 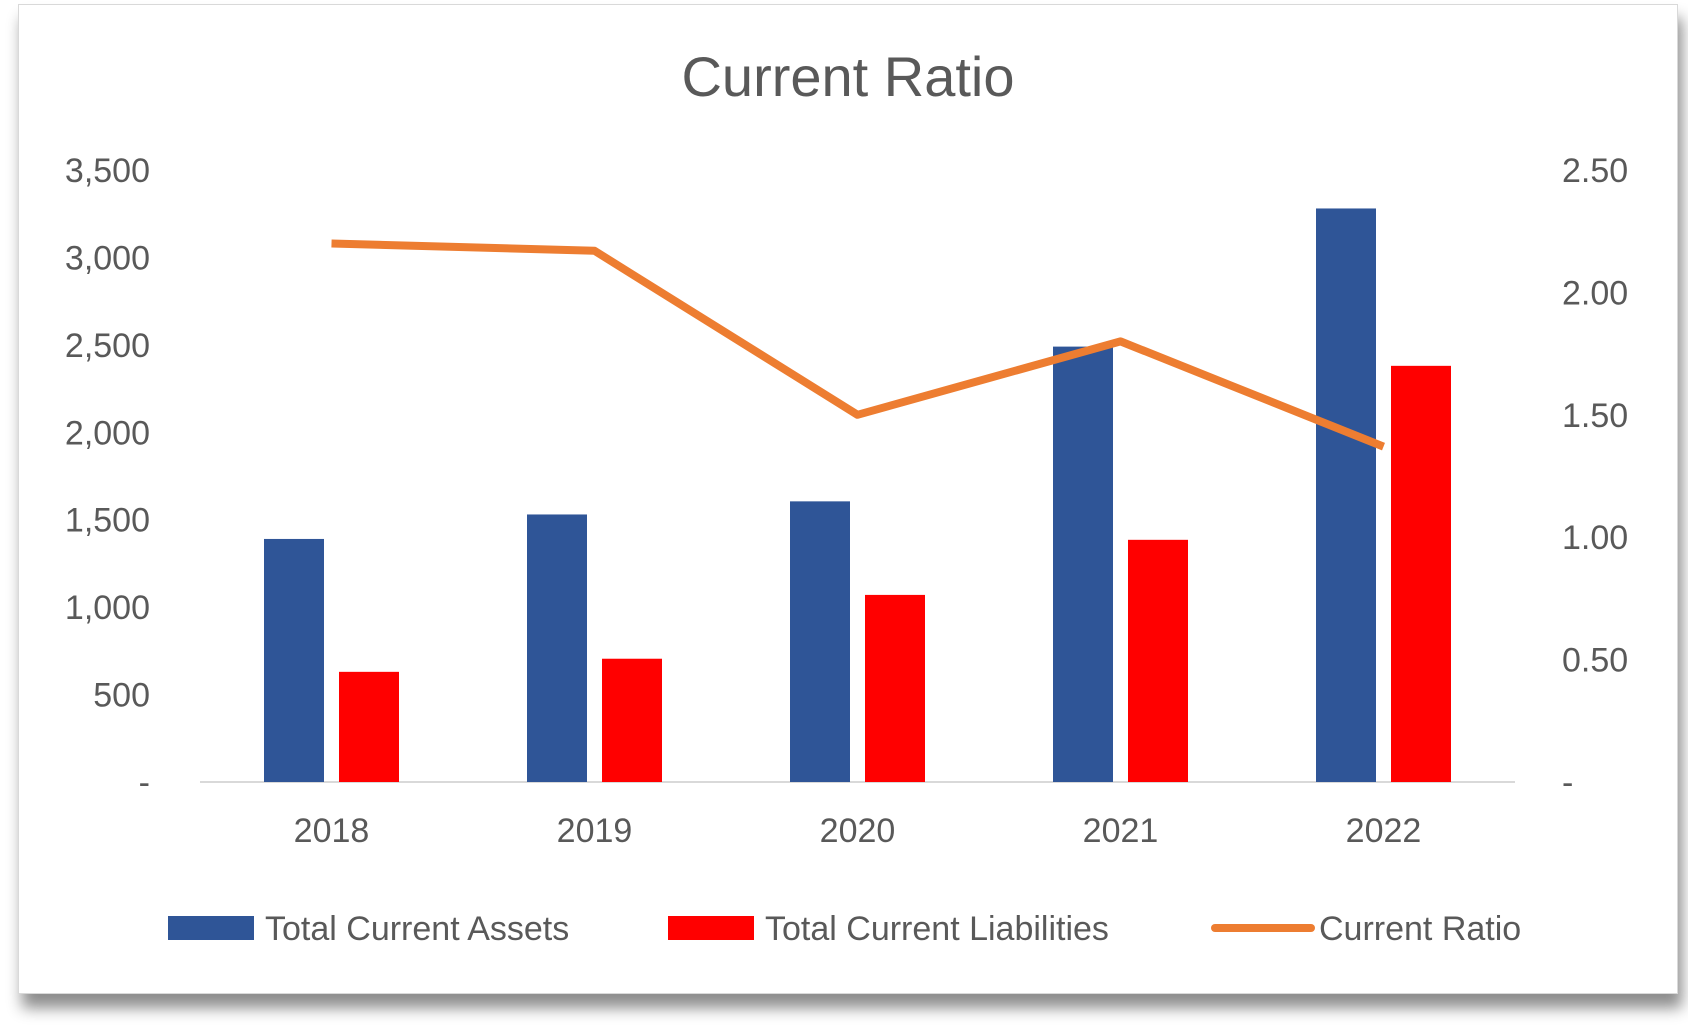 What do you see at coordinates (107, 171) in the screenshot?
I see `left-axis-tick-label: 3,500` at bounding box center [107, 171].